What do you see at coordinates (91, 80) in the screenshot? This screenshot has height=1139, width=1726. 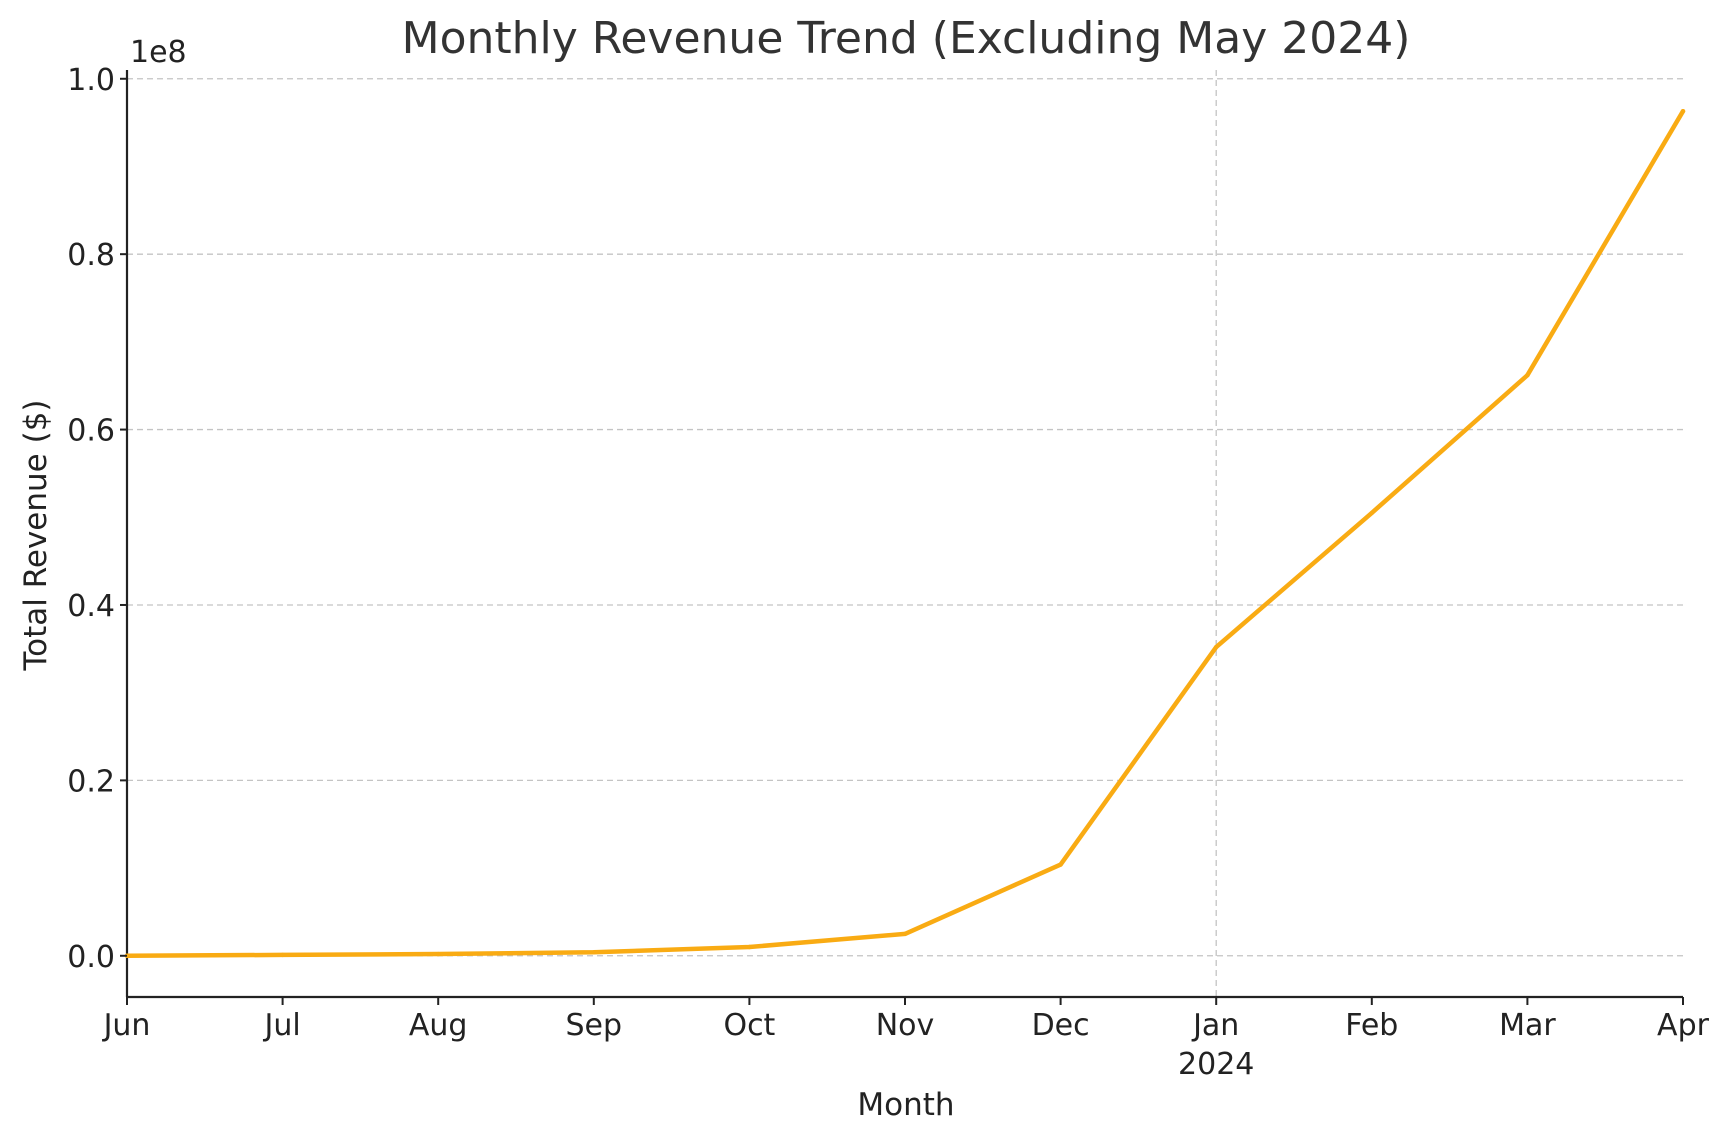 I see `y-tick-label: 1.0` at bounding box center [91, 80].